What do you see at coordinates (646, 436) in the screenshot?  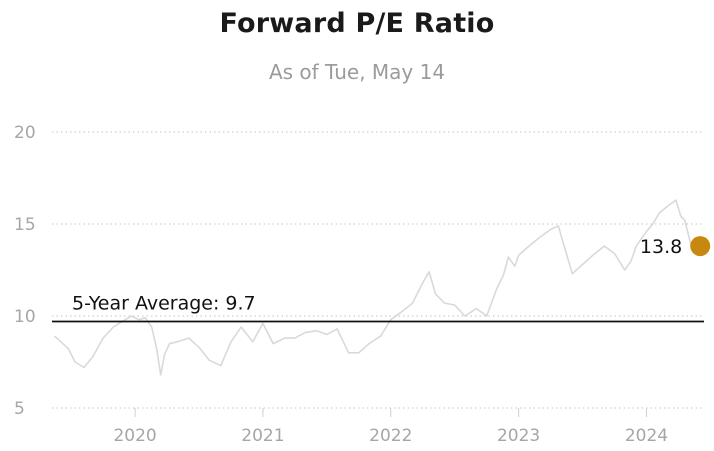 I see `x-tick-label: 2024` at bounding box center [646, 436].